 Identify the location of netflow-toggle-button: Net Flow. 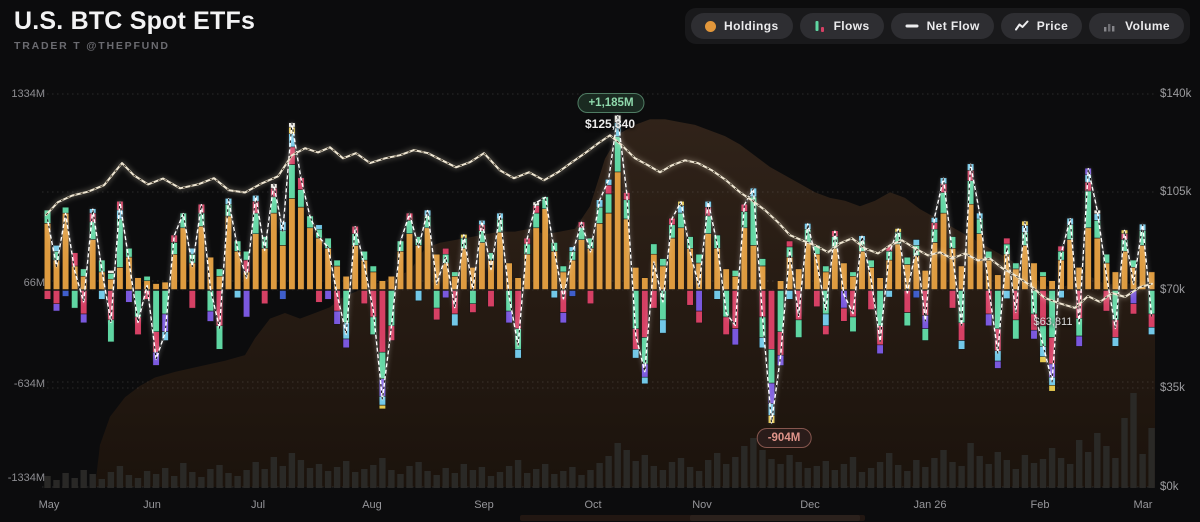
(942, 26).